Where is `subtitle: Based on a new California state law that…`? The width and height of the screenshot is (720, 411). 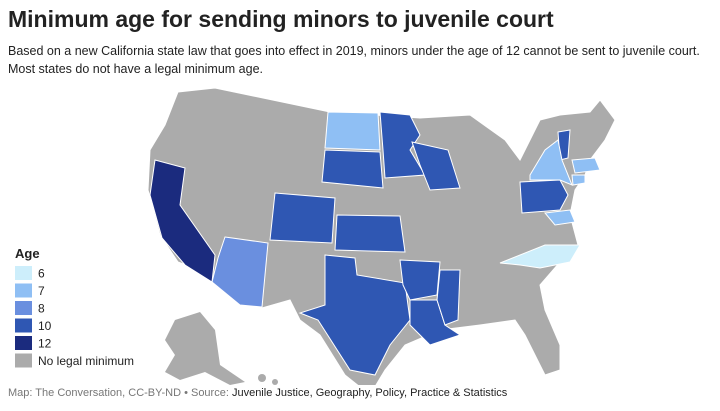
subtitle: Based on a new California state law that… is located at coordinates (354, 60).